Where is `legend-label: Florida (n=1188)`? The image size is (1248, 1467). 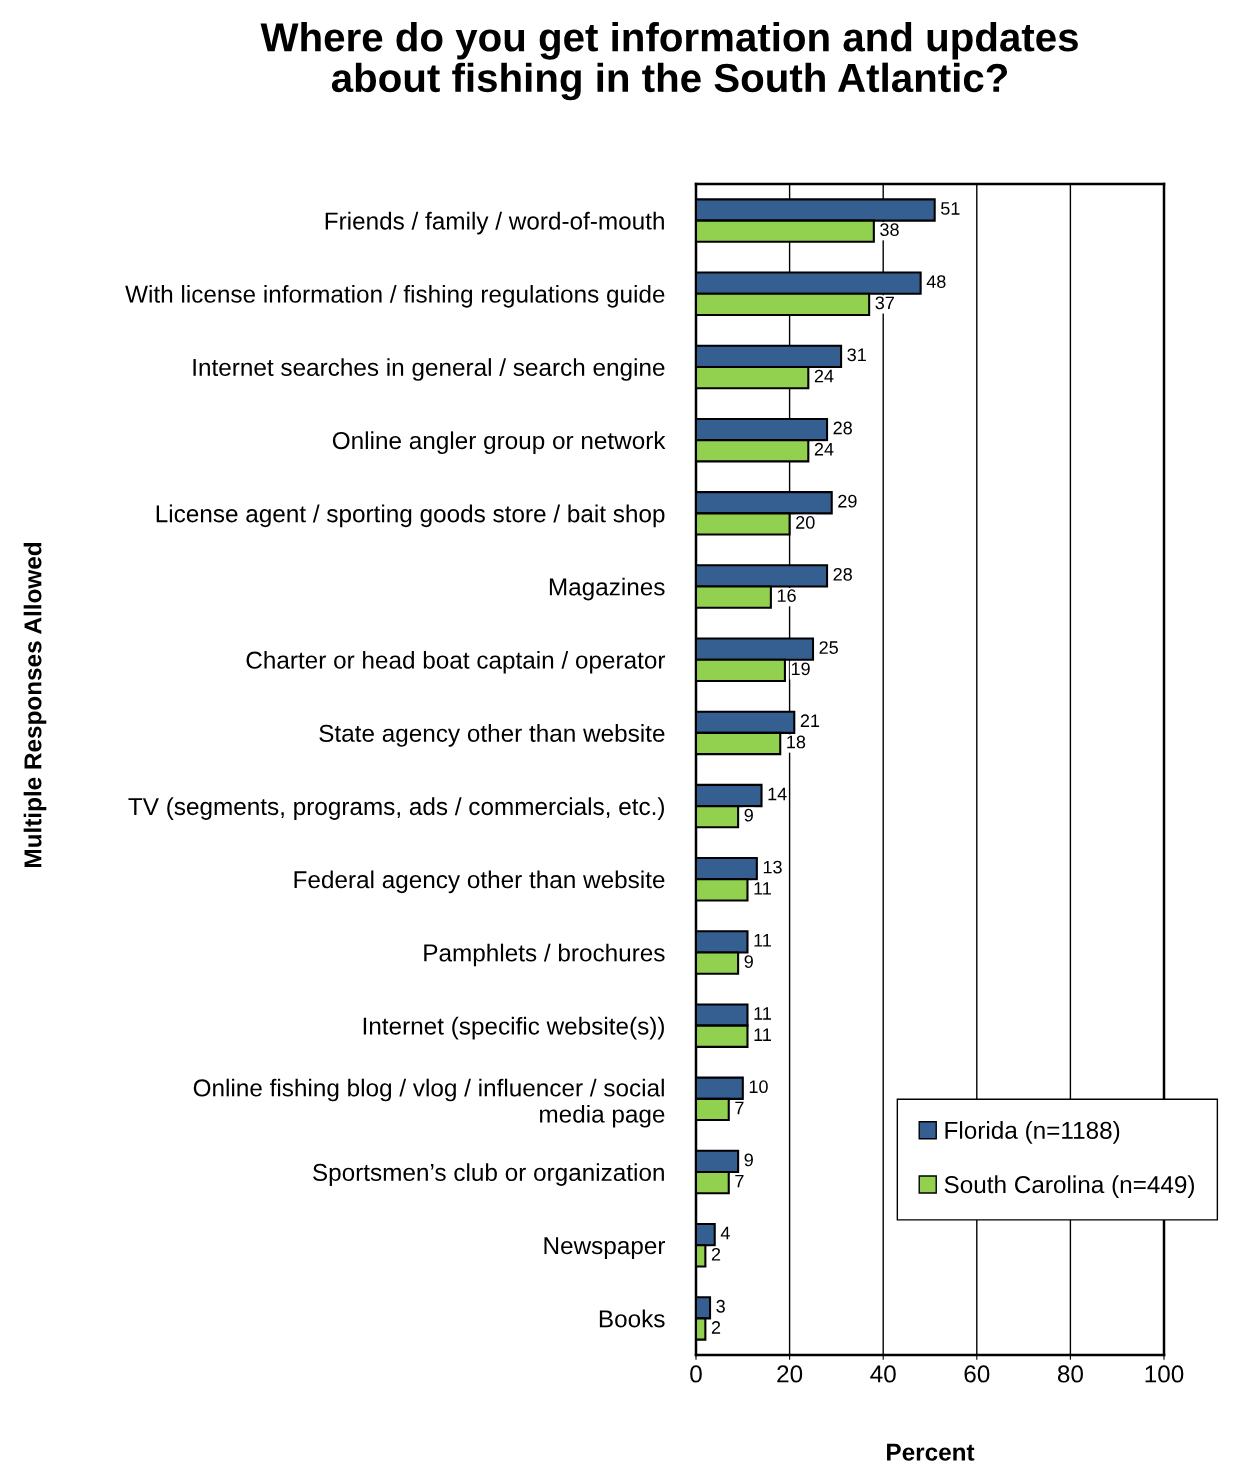
legend-label: Florida (n=1188) is located at coordinates (1032, 1132).